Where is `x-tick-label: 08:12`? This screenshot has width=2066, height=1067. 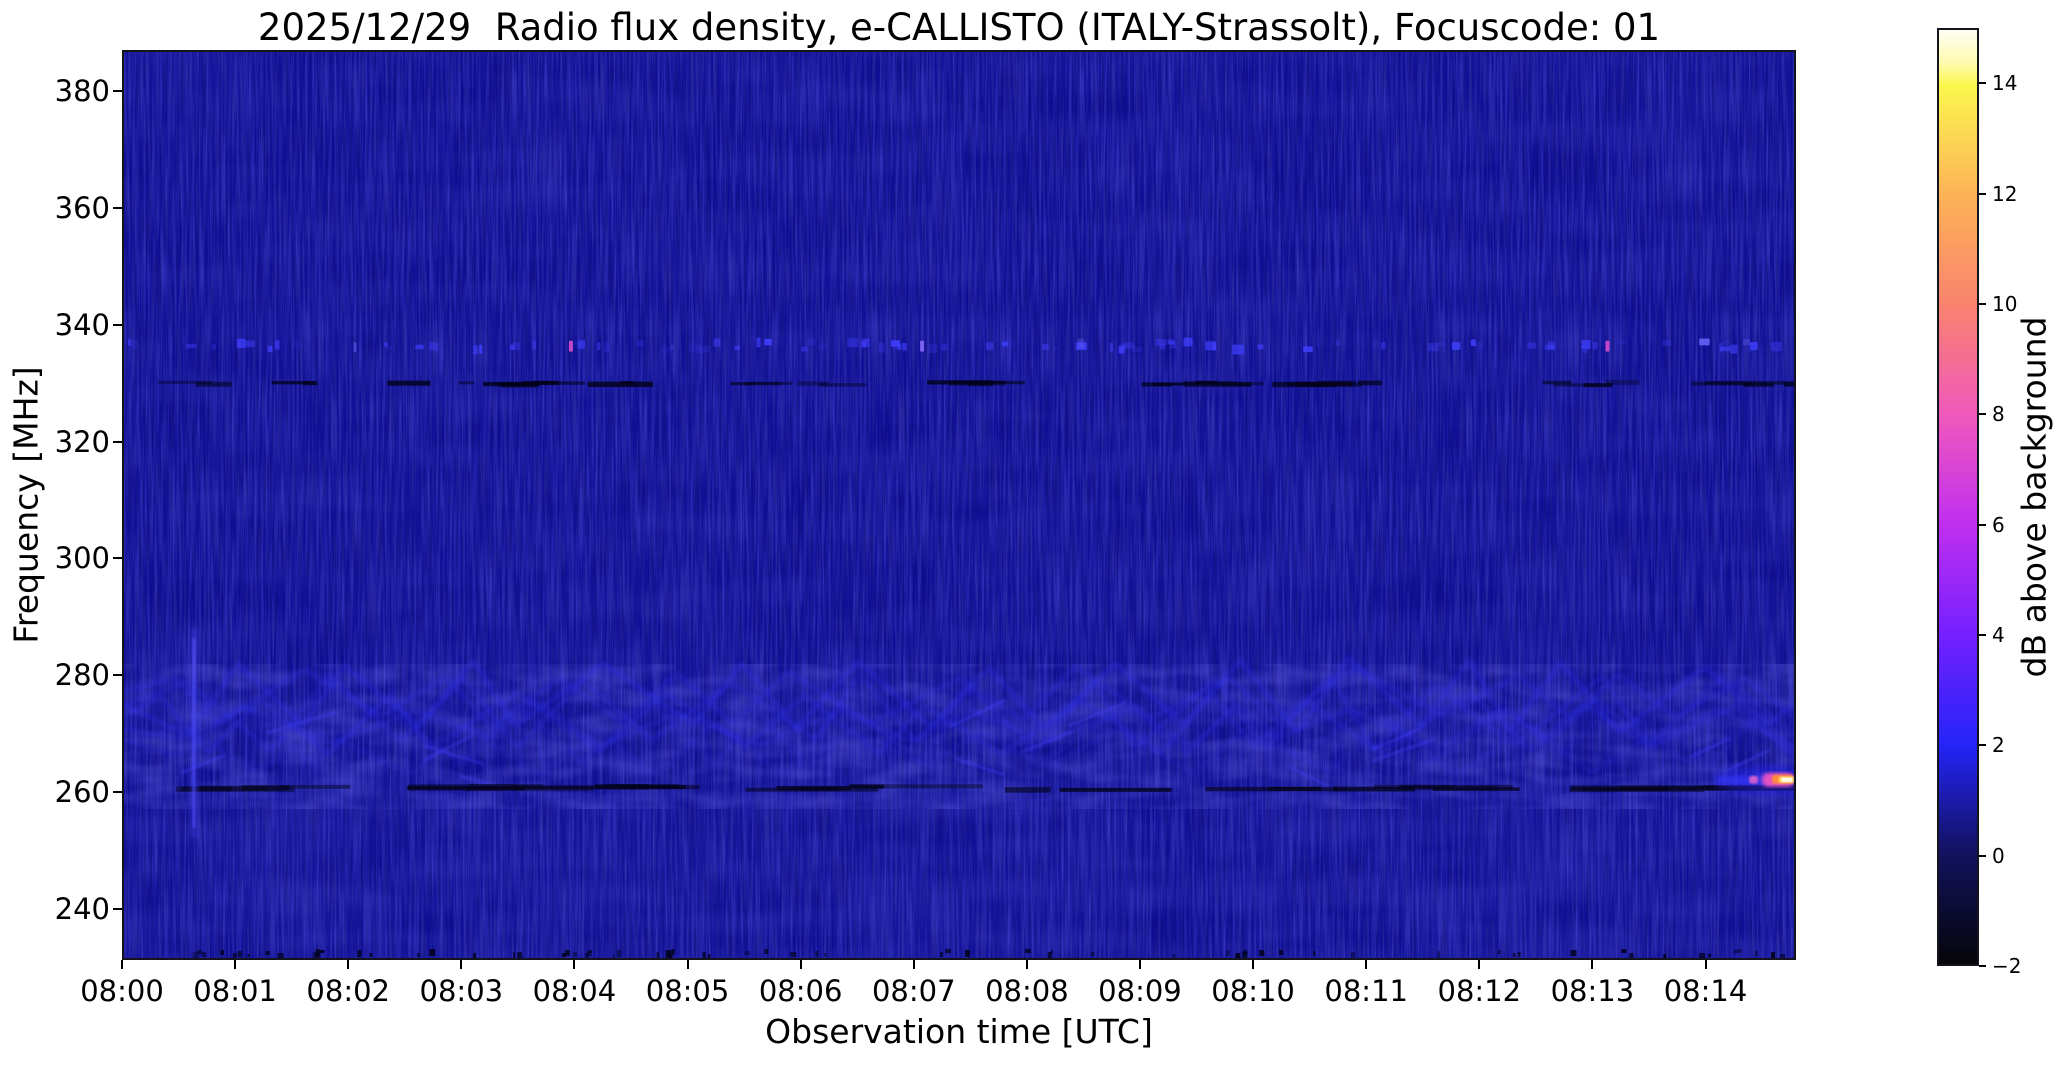 x-tick-label: 08:12 is located at coordinates (1479, 991).